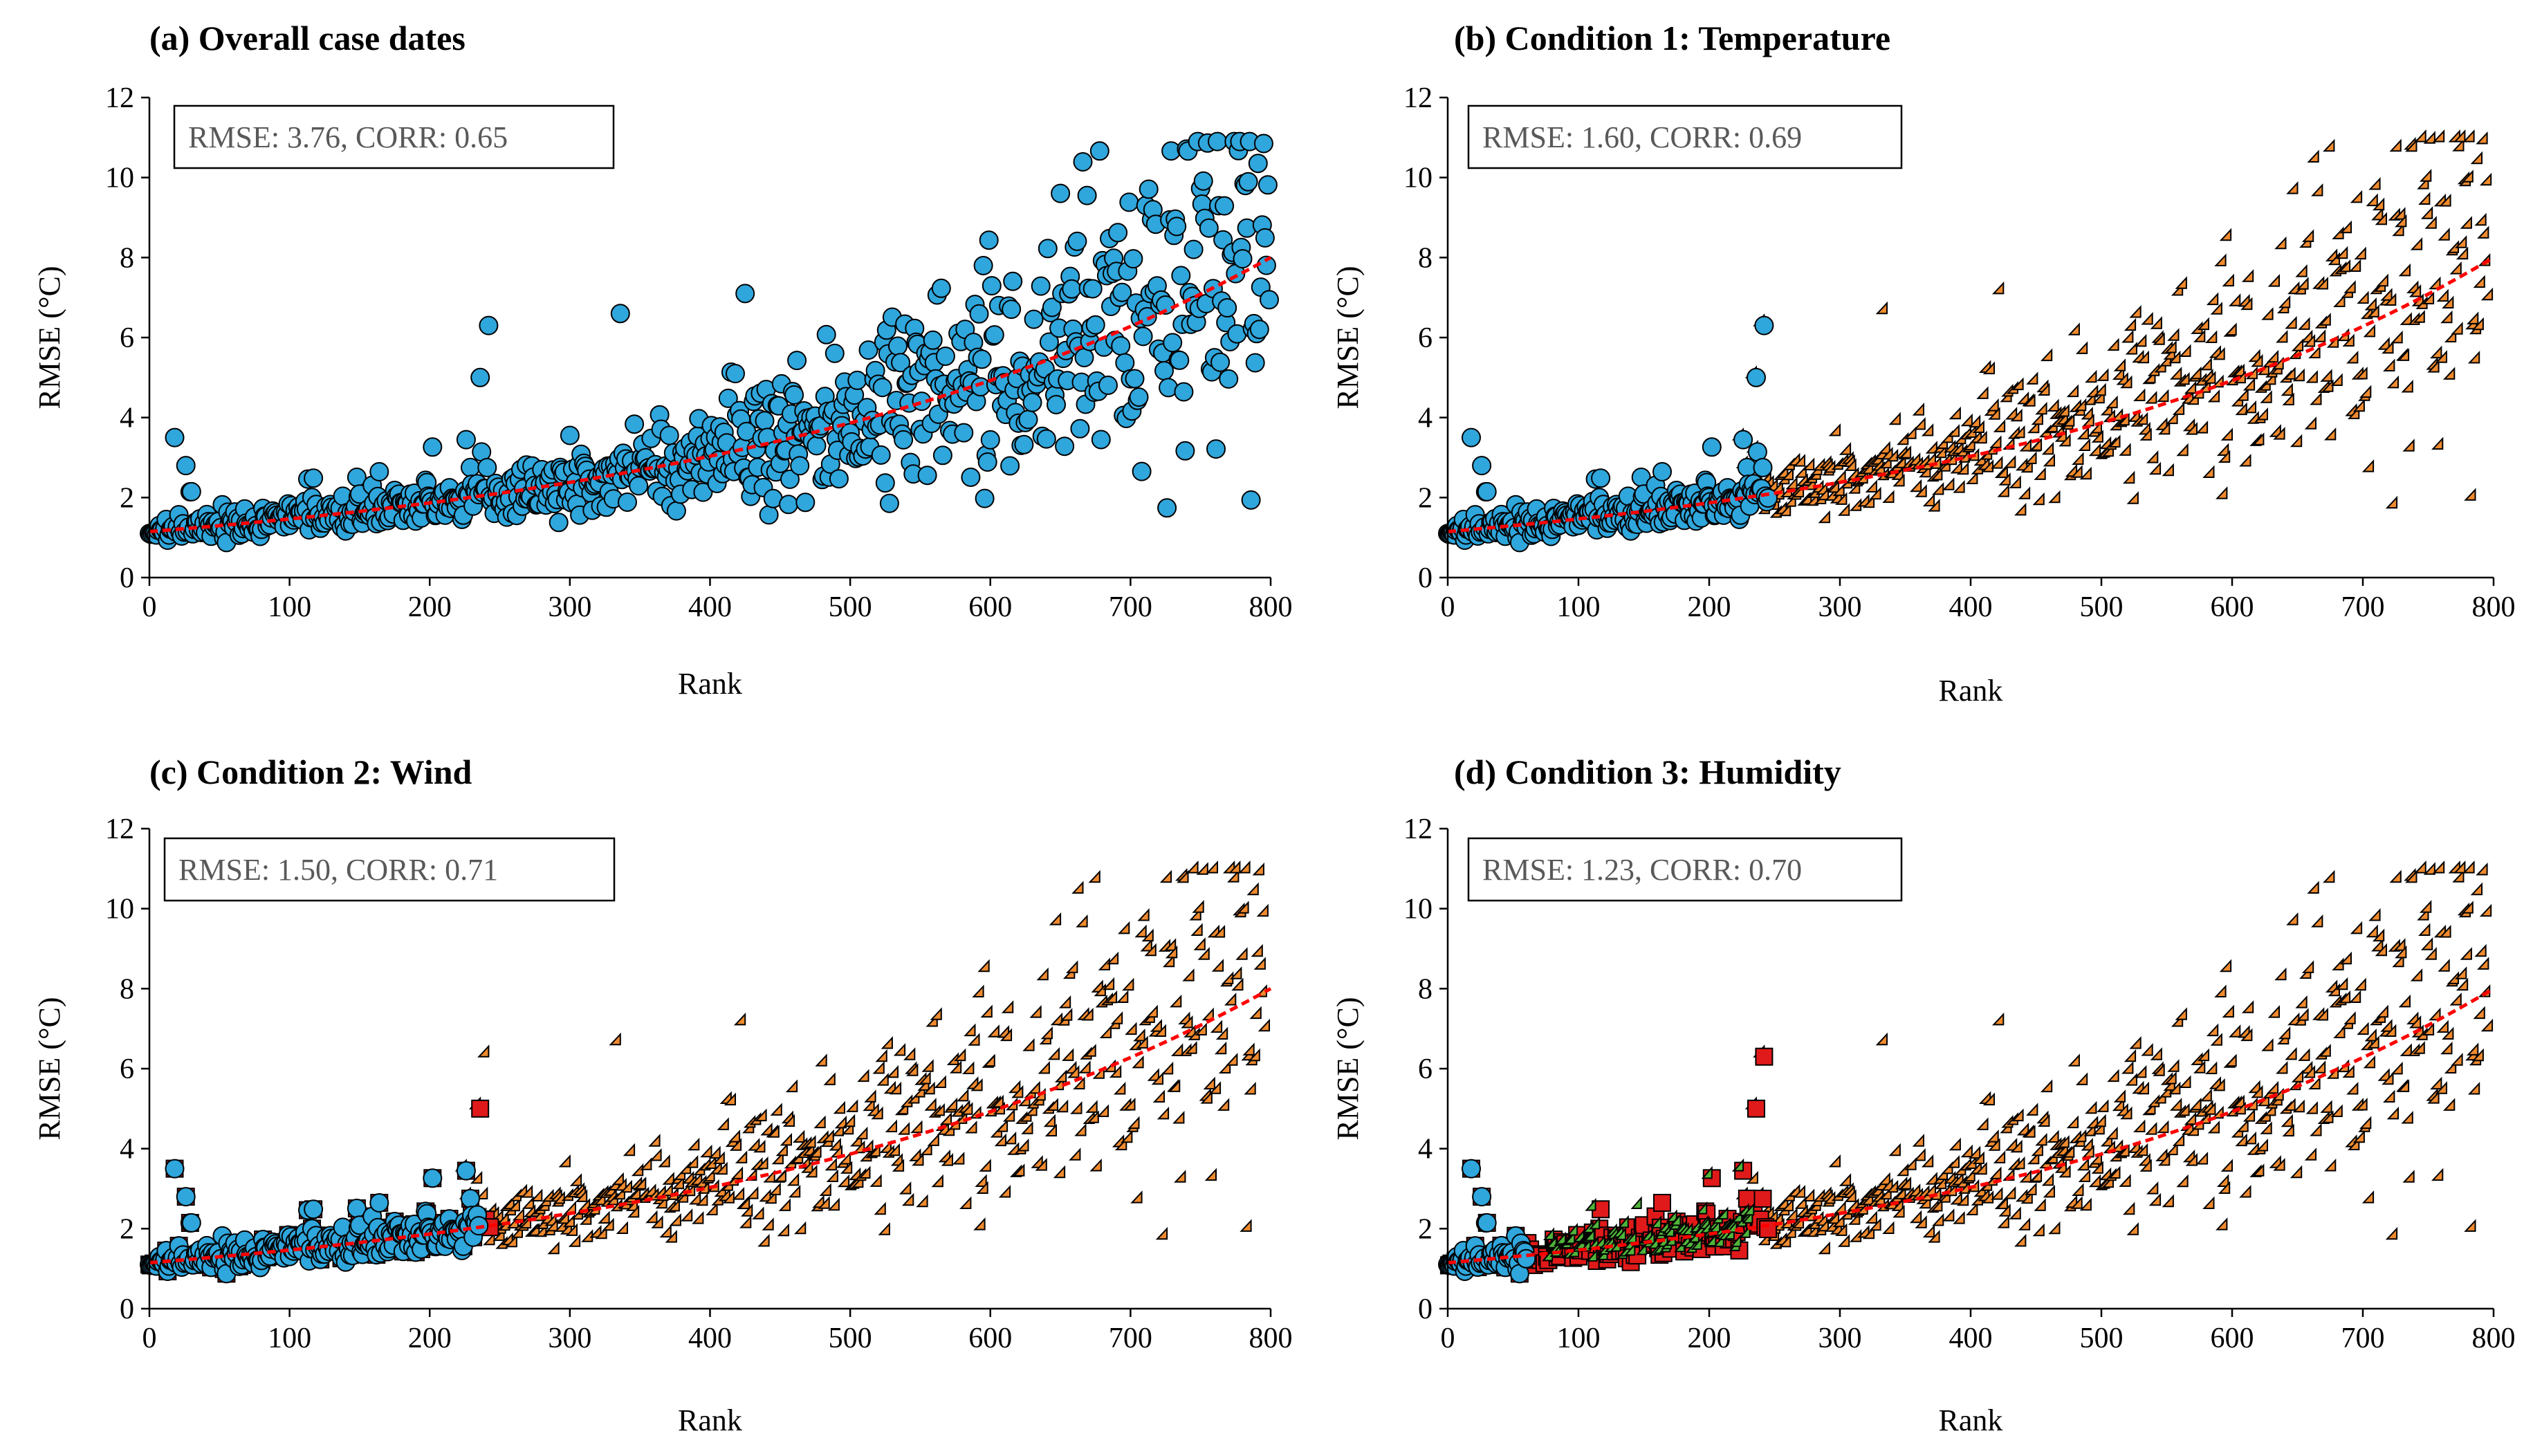  What do you see at coordinates (1648, 1210) in the screenshot?
I see `series-diamond` at bounding box center [1648, 1210].